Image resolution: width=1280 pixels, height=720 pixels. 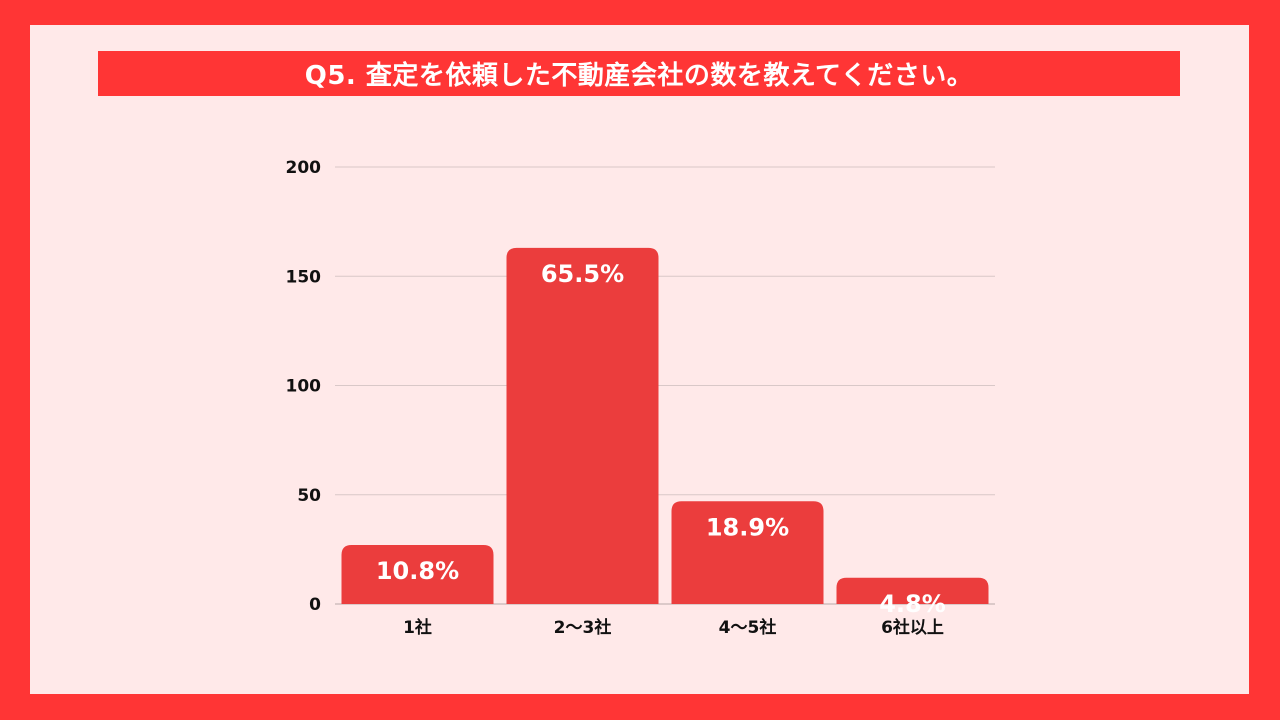 I want to click on chart-title: Q5. 査定を依頼した不動産会社の数を教えてください。, so click(x=639, y=73).